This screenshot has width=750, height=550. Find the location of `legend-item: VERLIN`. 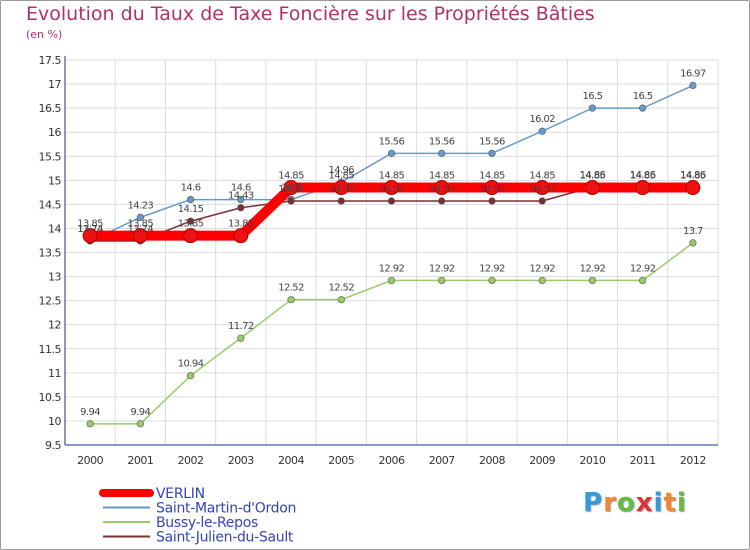

legend-item: VERLIN is located at coordinates (152, 494).